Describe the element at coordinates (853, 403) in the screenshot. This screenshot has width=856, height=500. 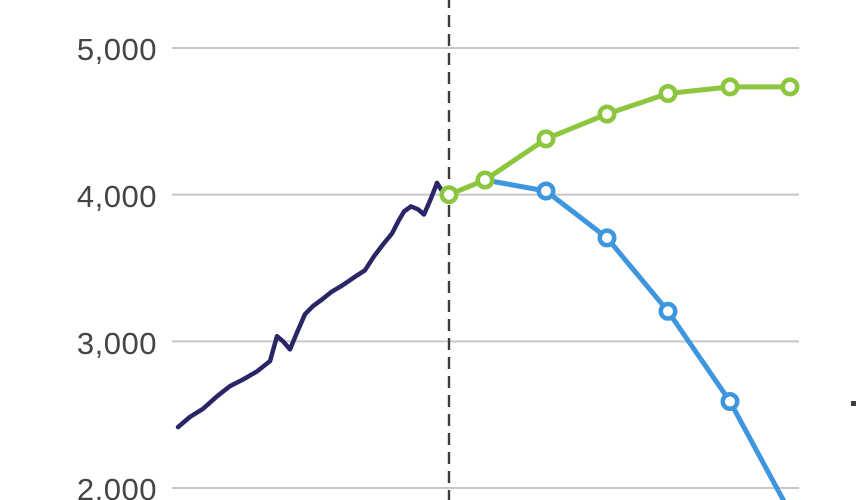
I see `clipped-annotation-mark` at that location.